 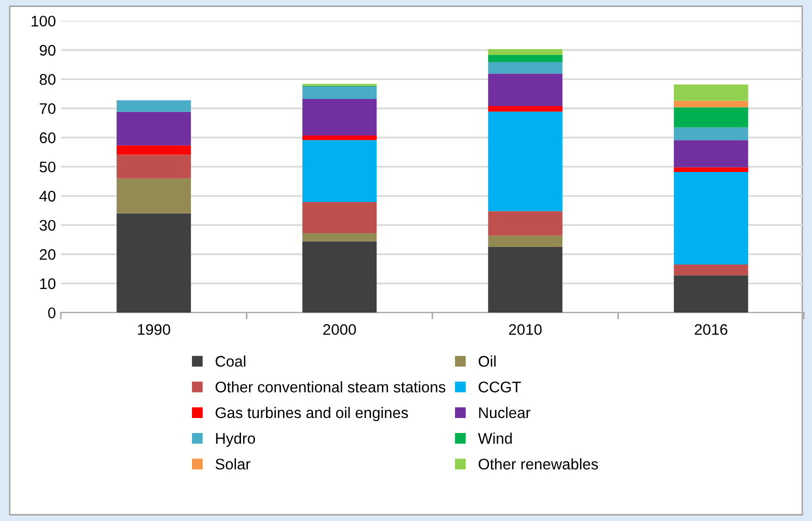 What do you see at coordinates (331, 386) in the screenshot?
I see `legend-label: Other conventional steam stations` at bounding box center [331, 386].